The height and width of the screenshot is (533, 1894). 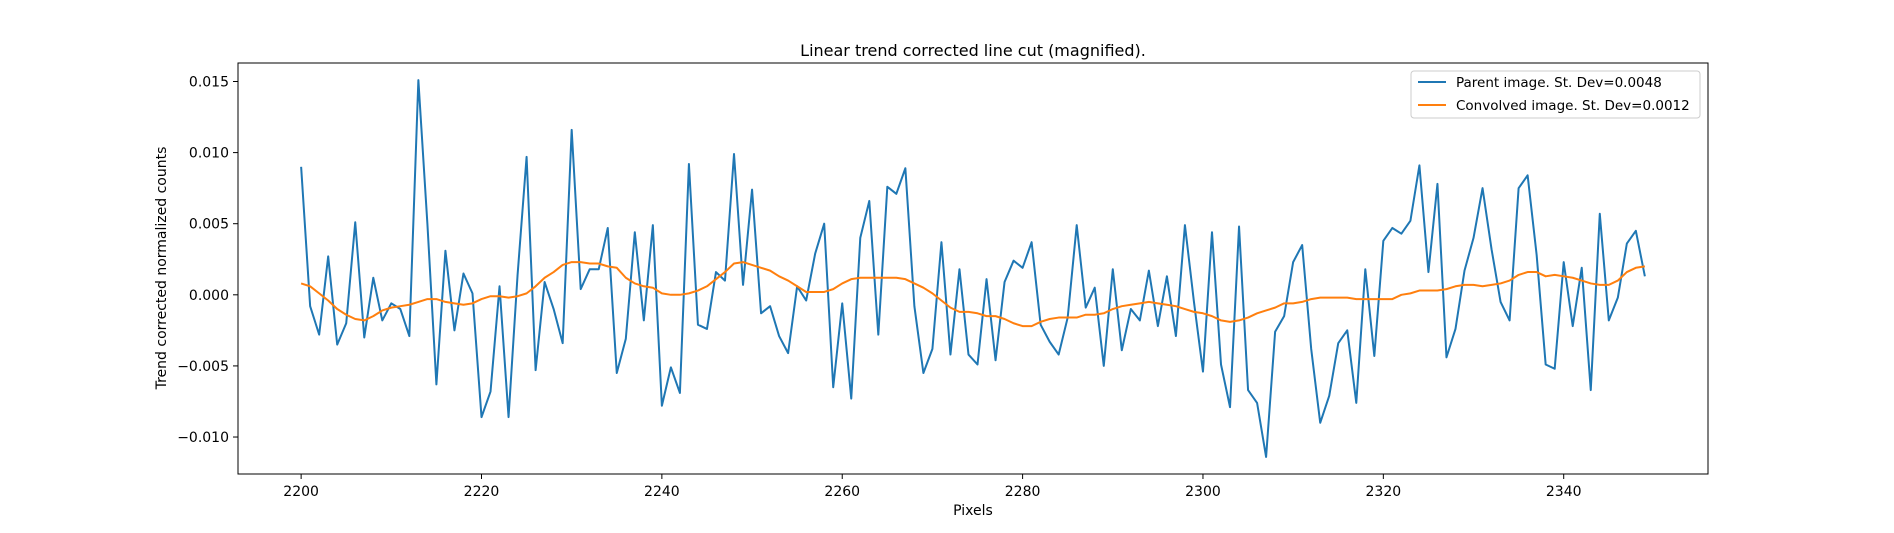 I want to click on legend-label-convolved-image: Convolved image. St. Dev=0.0012, so click(x=1573, y=106).